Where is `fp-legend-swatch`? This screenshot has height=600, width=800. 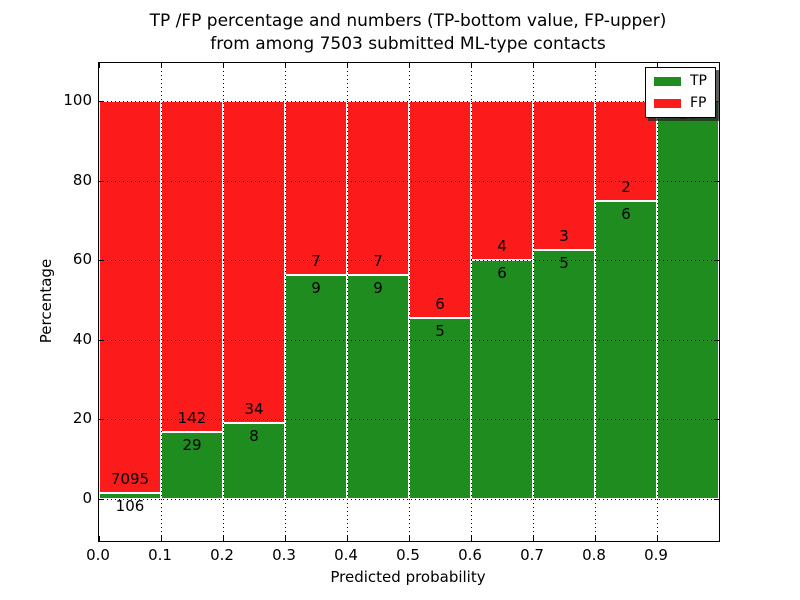
fp-legend-swatch is located at coordinates (667, 103).